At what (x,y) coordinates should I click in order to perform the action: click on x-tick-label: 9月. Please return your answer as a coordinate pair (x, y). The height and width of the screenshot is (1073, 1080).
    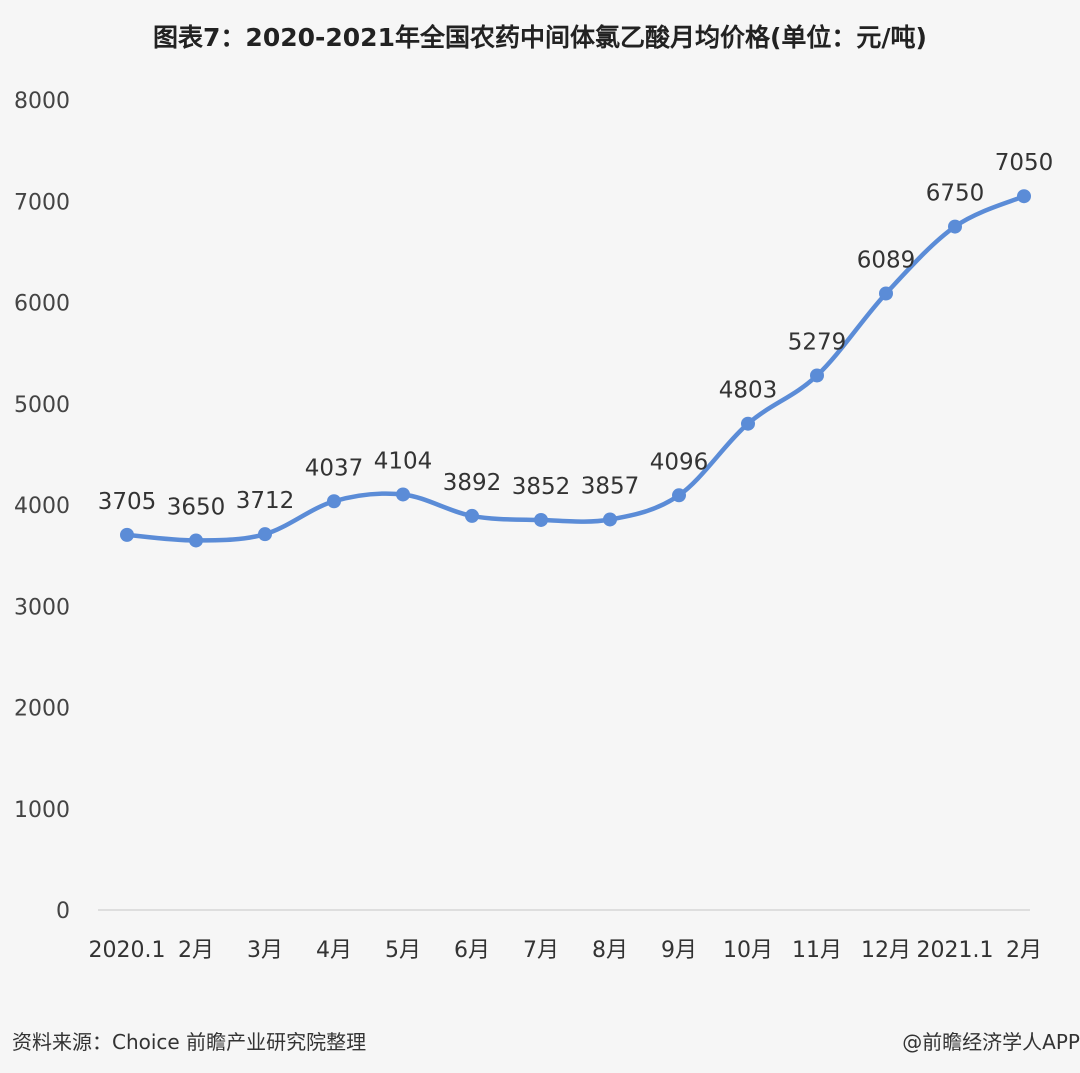
    Looking at the image, I should click on (679, 950).